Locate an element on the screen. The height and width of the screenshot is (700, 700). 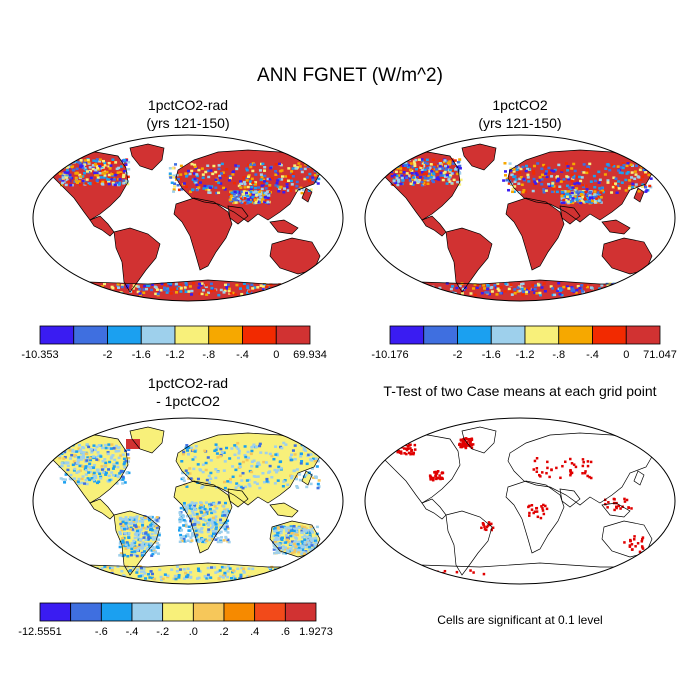
coastline is located at coordinates (479, 157).